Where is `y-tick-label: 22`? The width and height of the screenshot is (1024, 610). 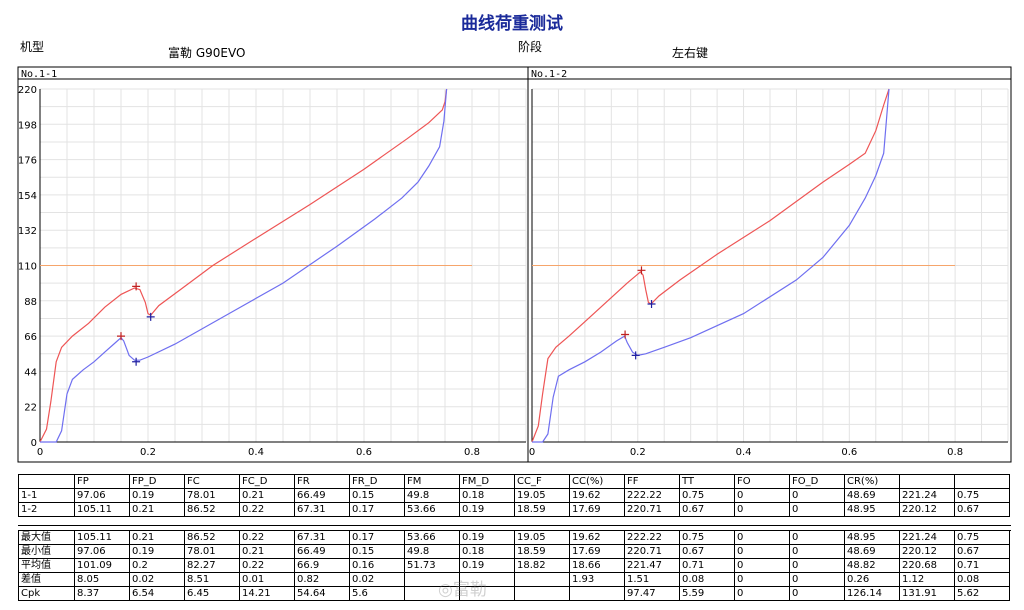
y-tick-label: 22 is located at coordinates (30, 408).